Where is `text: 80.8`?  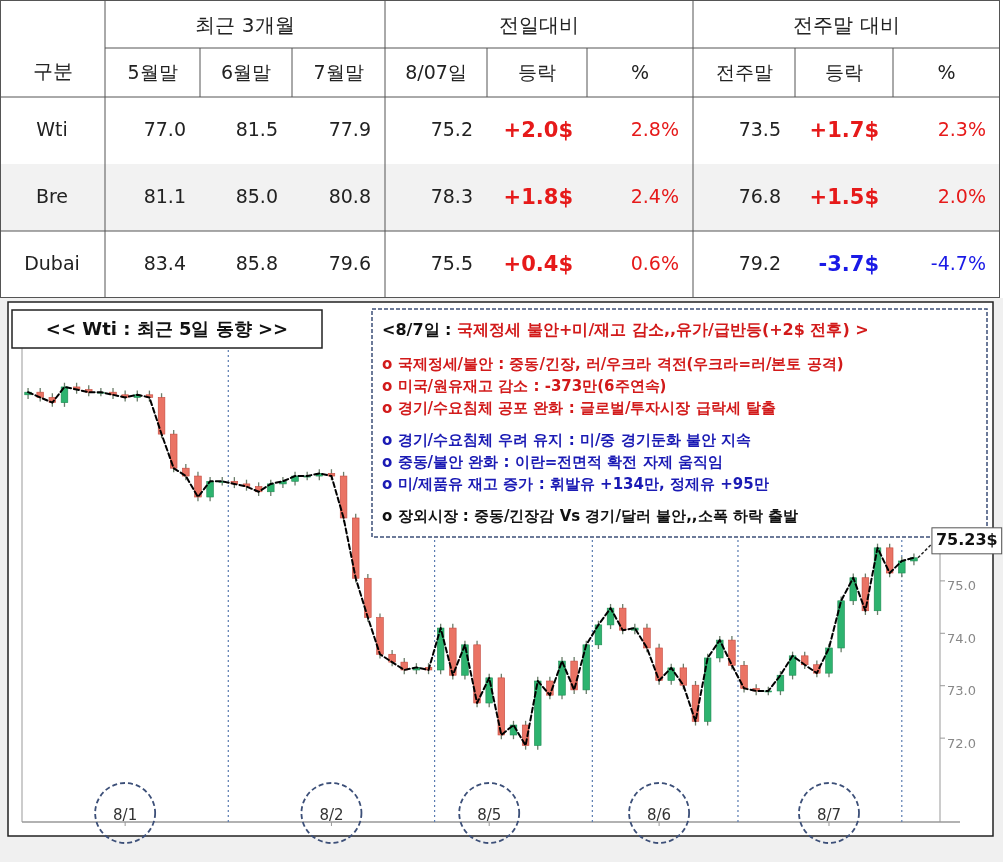
text: 80.8 is located at coordinates (349, 196).